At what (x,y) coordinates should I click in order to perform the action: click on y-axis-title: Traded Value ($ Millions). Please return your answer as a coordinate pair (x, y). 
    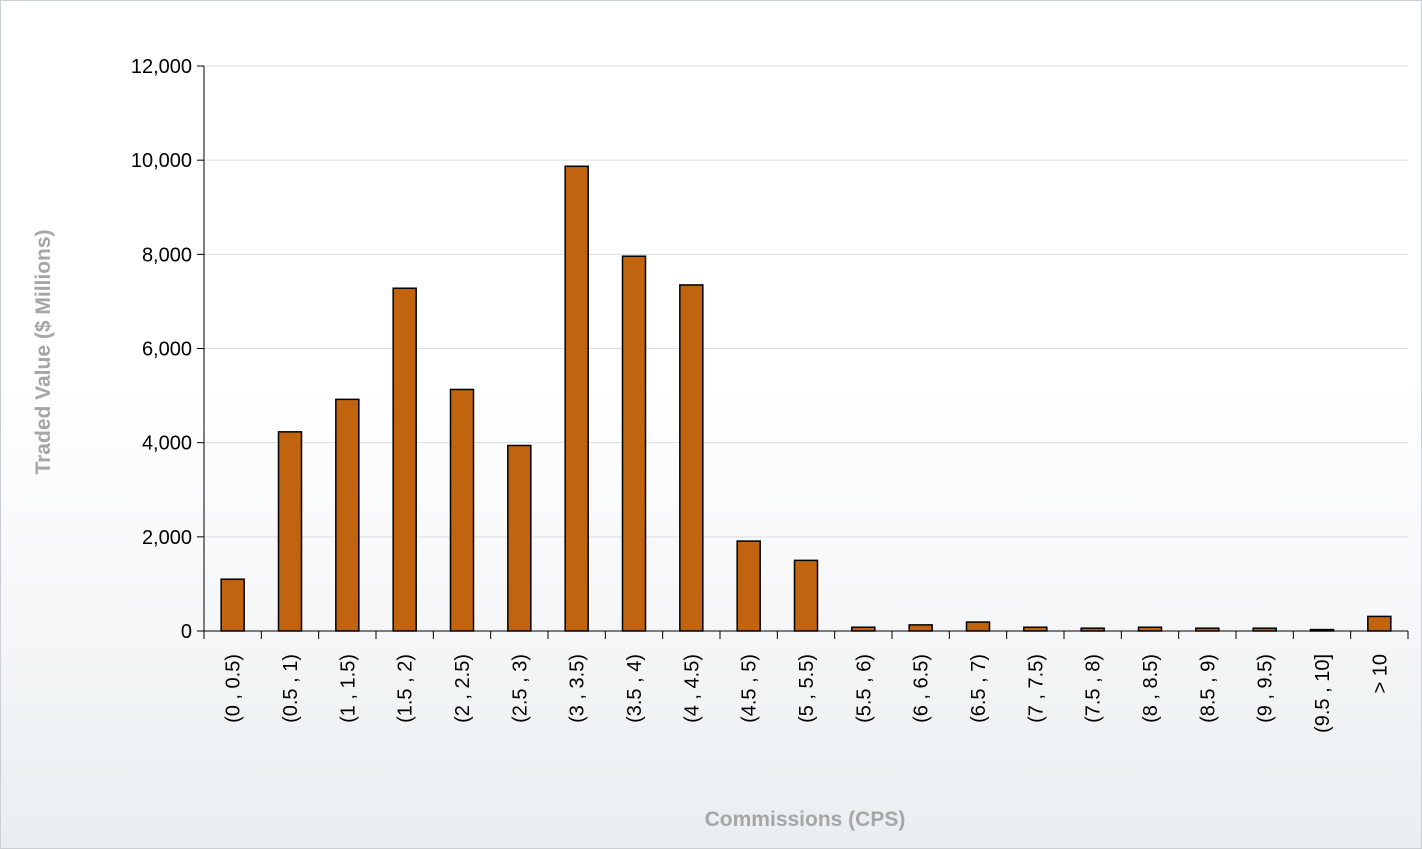
    Looking at the image, I should click on (43, 351).